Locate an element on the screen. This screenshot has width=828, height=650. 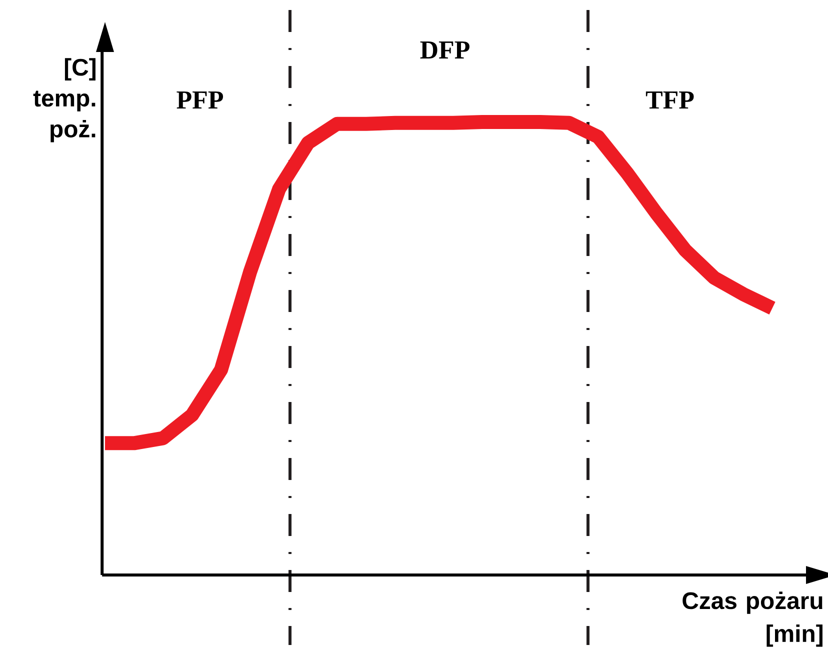
y-axis-title: [C] temp. poż. is located at coordinates (64, 100).